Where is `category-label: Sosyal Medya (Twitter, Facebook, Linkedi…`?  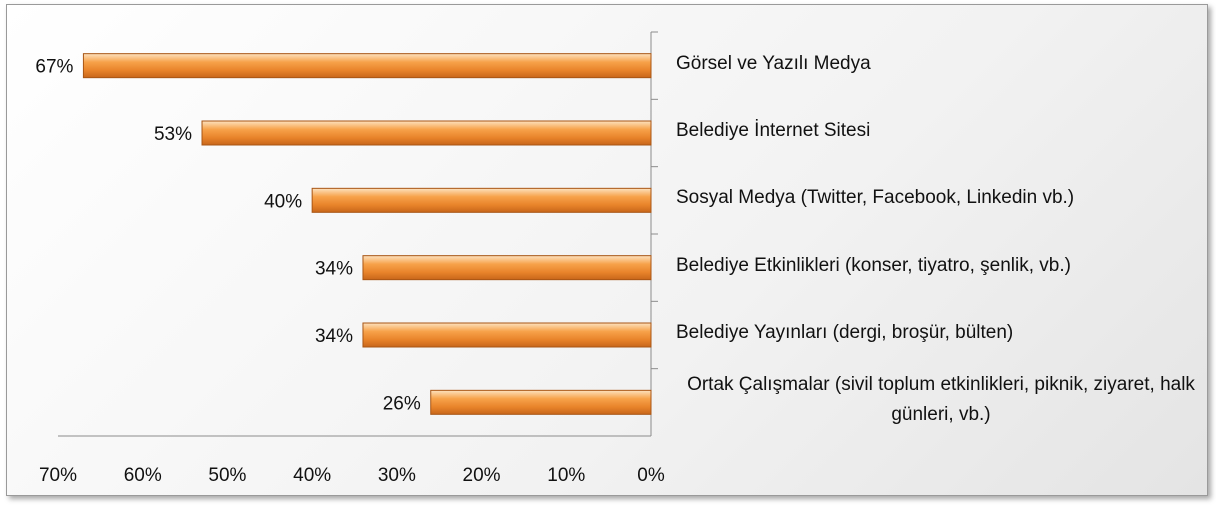 category-label: Sosyal Medya (Twitter, Facebook, Linkedi… is located at coordinates (875, 198).